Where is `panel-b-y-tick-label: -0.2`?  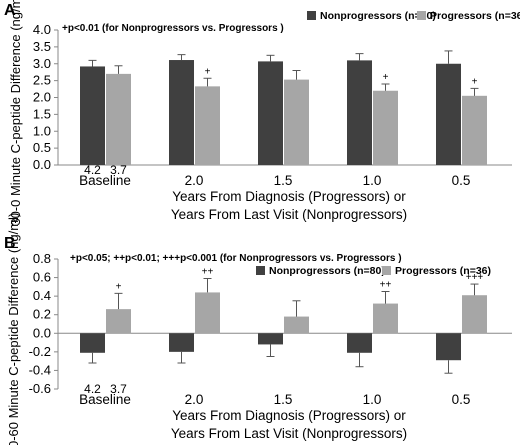
panel-b-y-tick-label: -0.2 is located at coordinates (40, 351).